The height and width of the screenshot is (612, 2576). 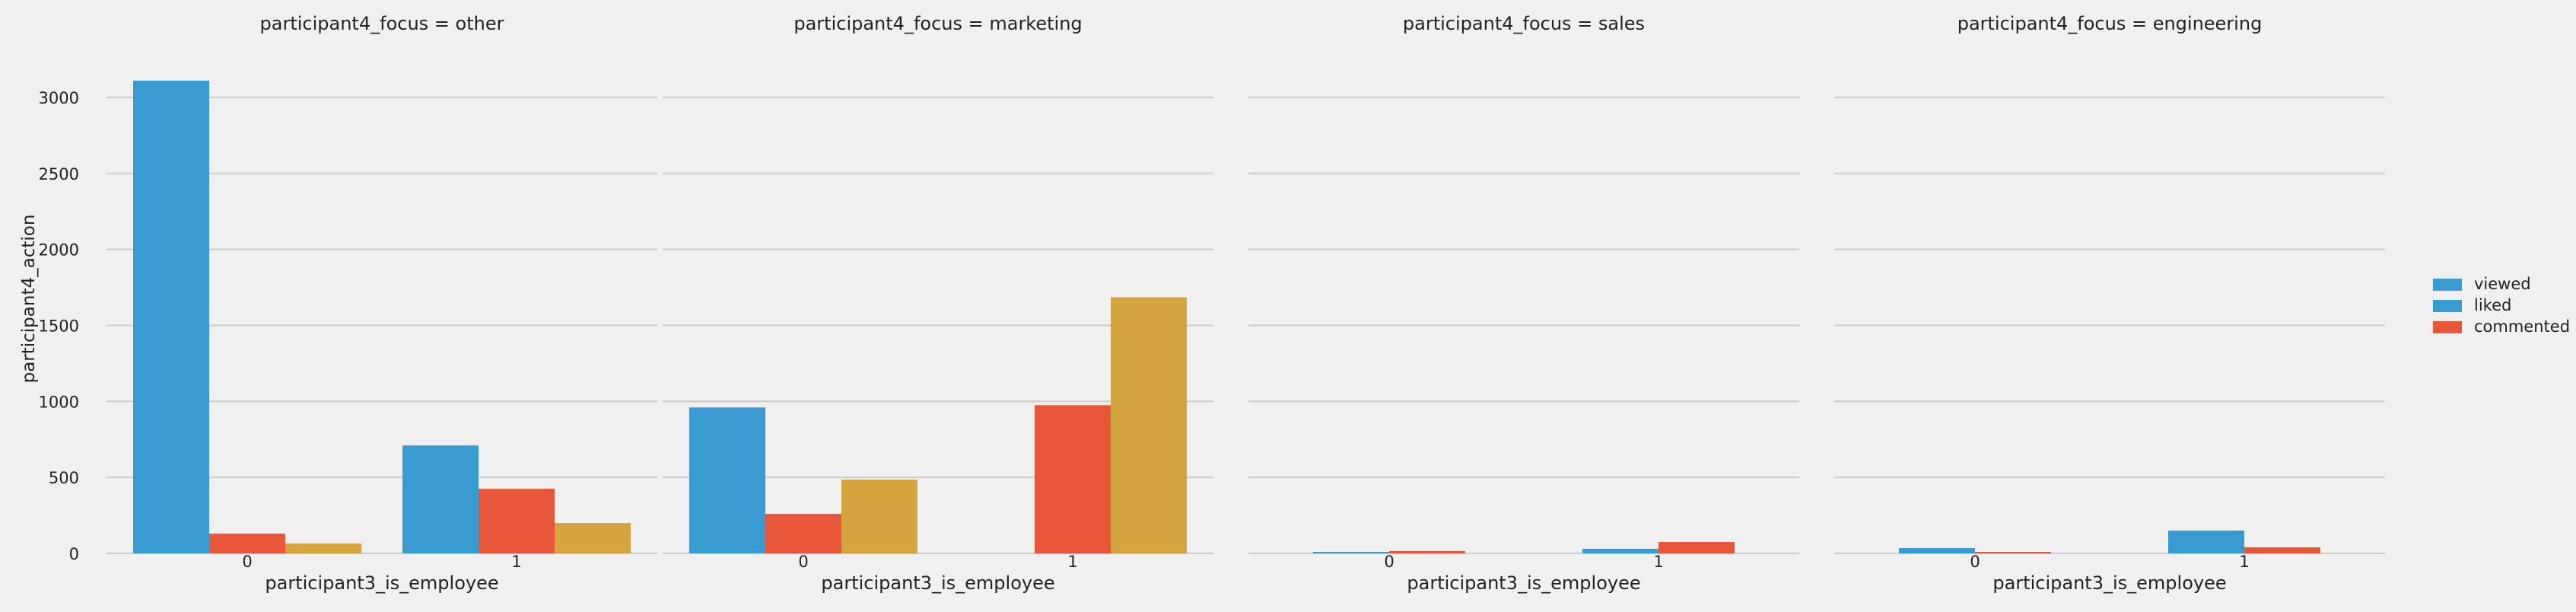 I want to click on y-tick-label: 0, so click(x=74, y=554).